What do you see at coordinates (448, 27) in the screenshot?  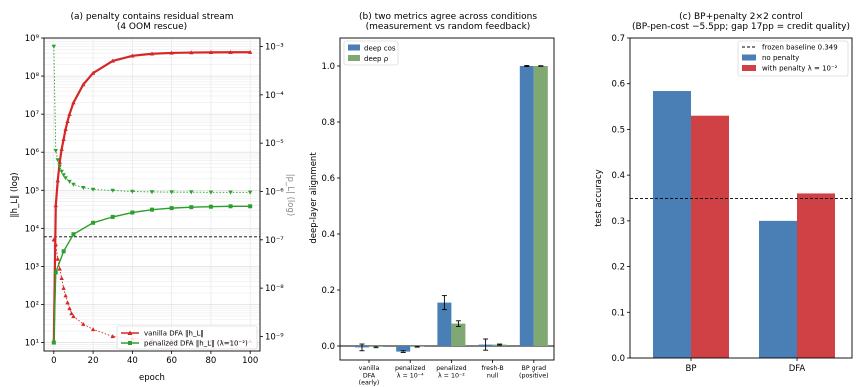 I see `panel-b-subtitle: (measurement vs random feedback)` at bounding box center [448, 27].